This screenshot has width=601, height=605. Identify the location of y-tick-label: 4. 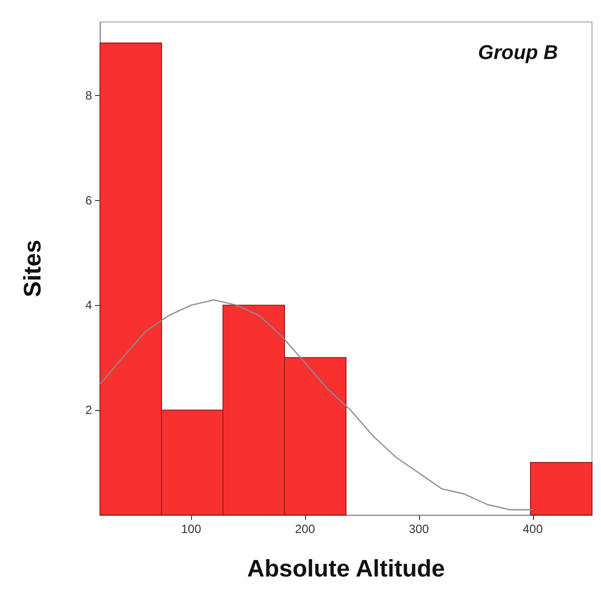
(88, 305).